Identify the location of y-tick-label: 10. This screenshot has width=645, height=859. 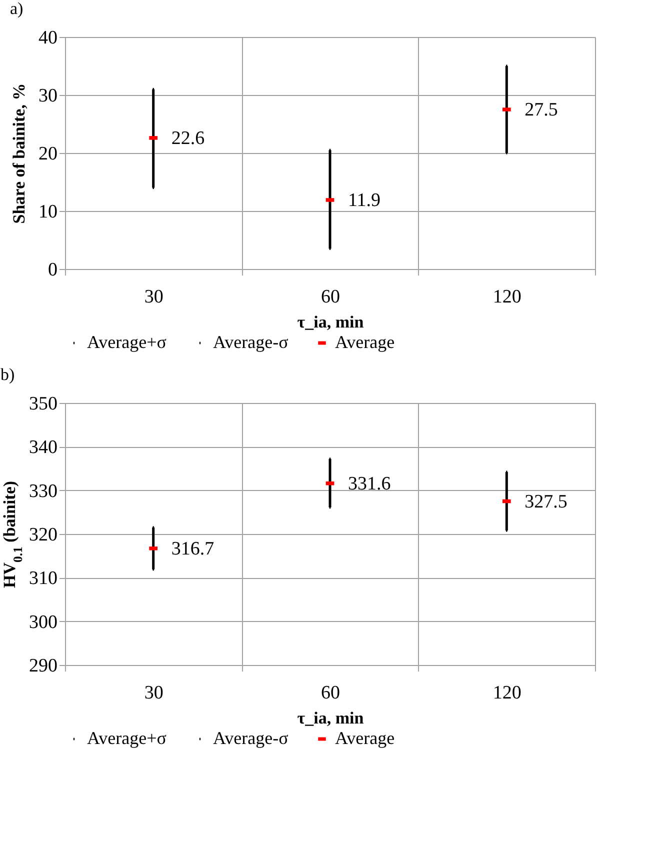
(48, 212).